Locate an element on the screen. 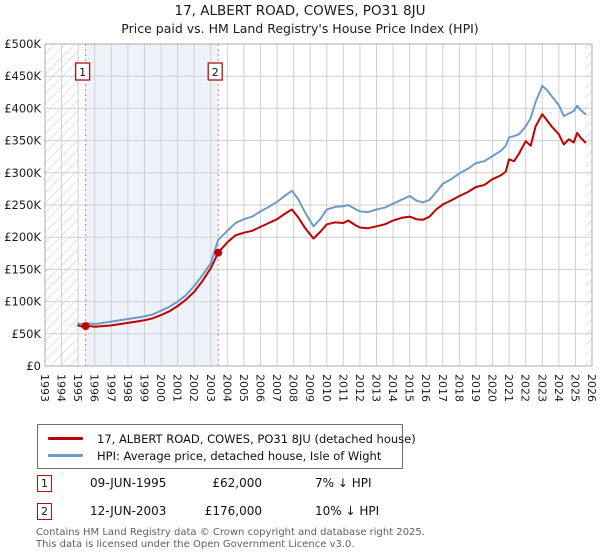 This screenshot has height=560, width=600. x-axis-tick-label: 2012 is located at coordinates (359, 388).